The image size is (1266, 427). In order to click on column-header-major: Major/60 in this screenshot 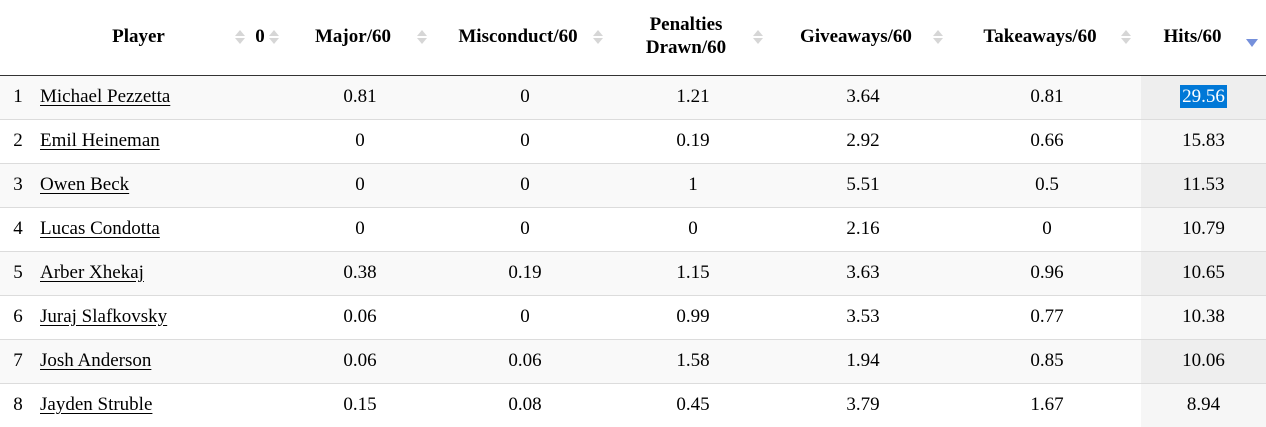, I will do `click(360, 38)`.